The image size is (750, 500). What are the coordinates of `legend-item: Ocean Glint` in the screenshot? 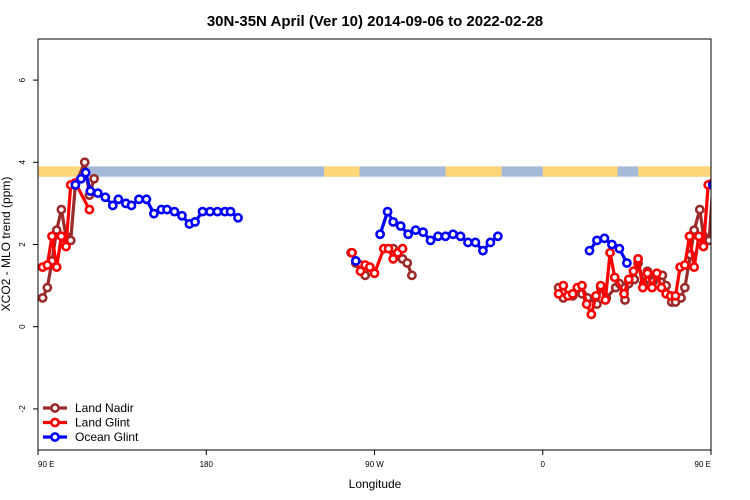 It's located at (91, 437).